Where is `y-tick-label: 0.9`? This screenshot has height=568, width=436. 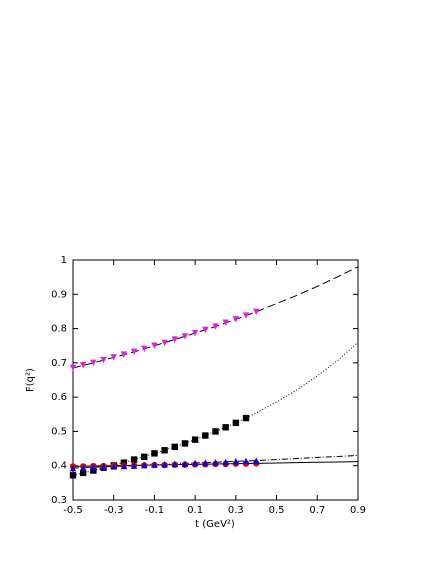
y-tick-label: 0.9 is located at coordinates (59, 294).